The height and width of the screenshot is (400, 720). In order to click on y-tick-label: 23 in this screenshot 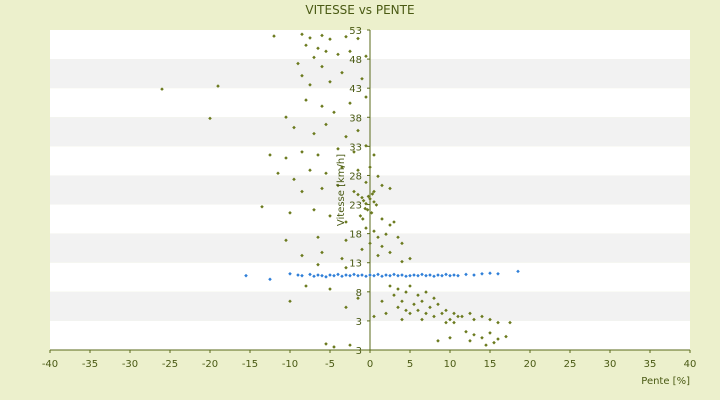, I will do `click(355, 206)`.